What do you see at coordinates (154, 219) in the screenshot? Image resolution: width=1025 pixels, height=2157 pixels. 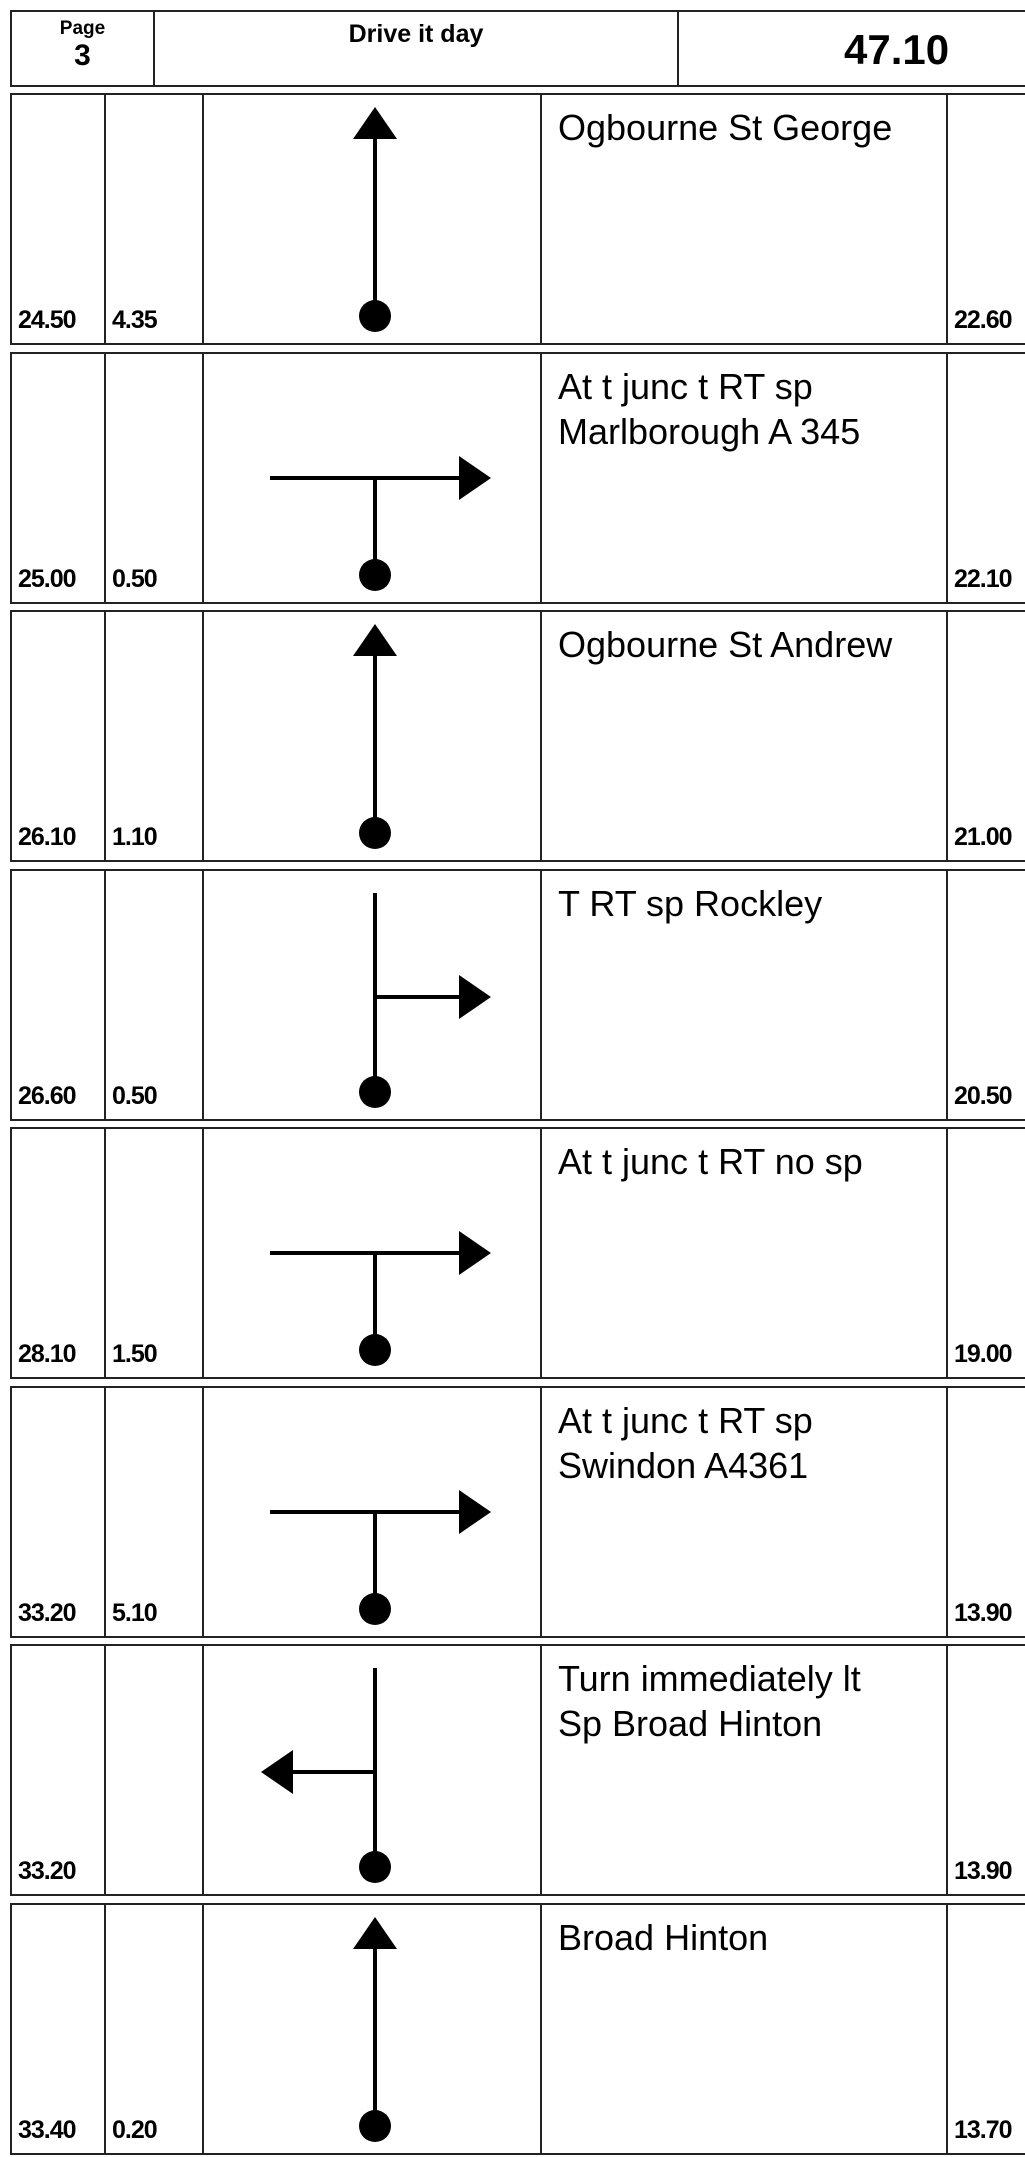 I see `interval-cell: 4.35` at bounding box center [154, 219].